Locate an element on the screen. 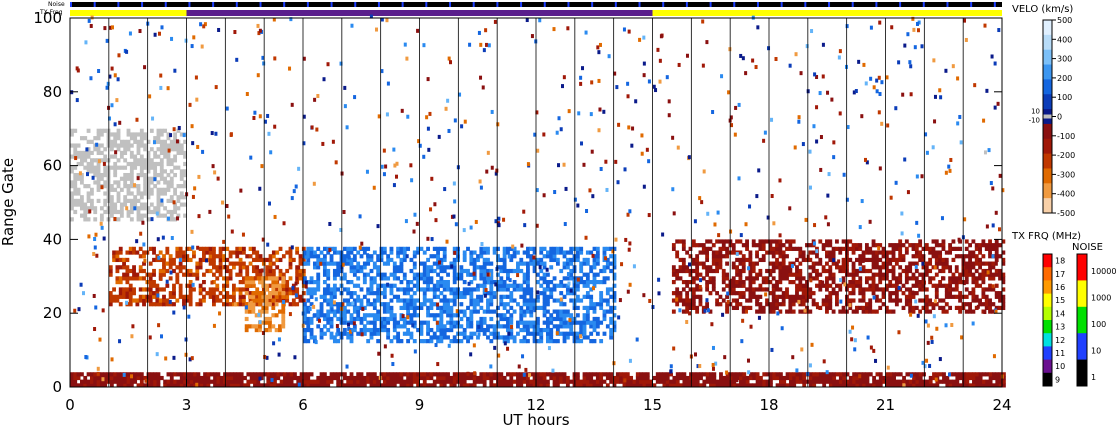  noise-bar-tick is located at coordinates (544, 4).